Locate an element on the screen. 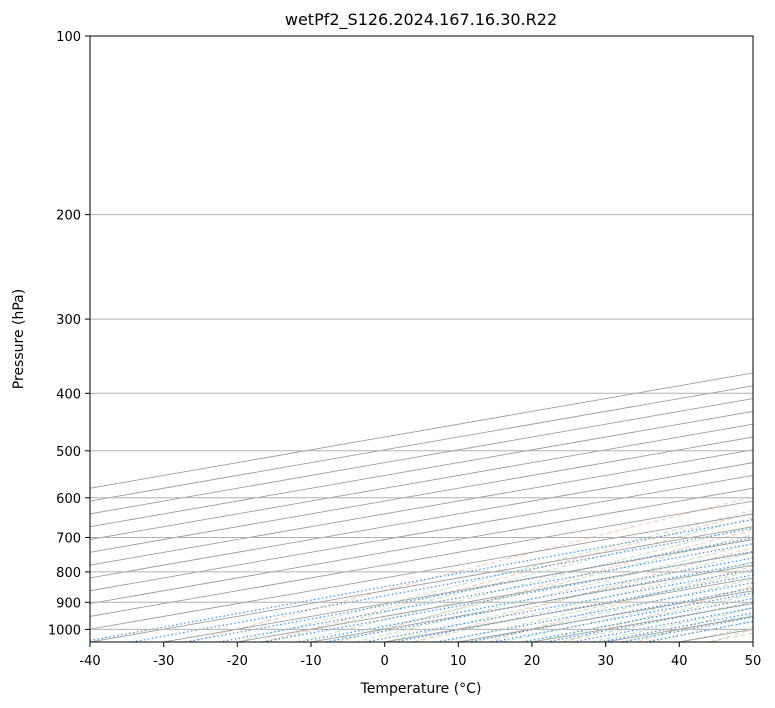 Image resolution: width=775 pixels, height=708 pixels. y-tick-label: 1000 is located at coordinates (64, 630).